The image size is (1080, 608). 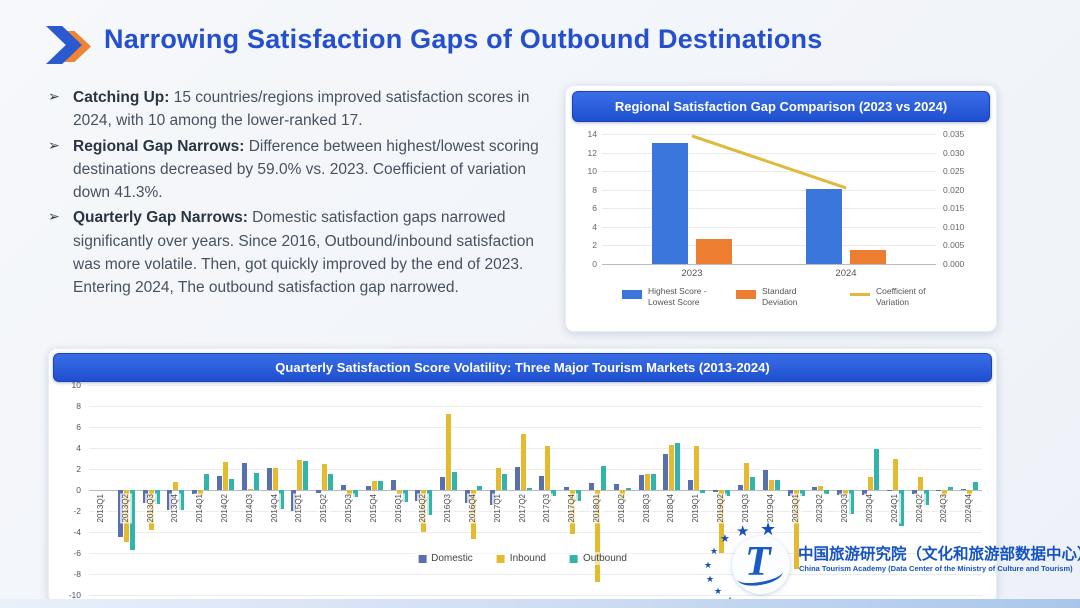 What do you see at coordinates (592, 152) in the screenshot?
I see `left-axis-tick: 12` at bounding box center [592, 152].